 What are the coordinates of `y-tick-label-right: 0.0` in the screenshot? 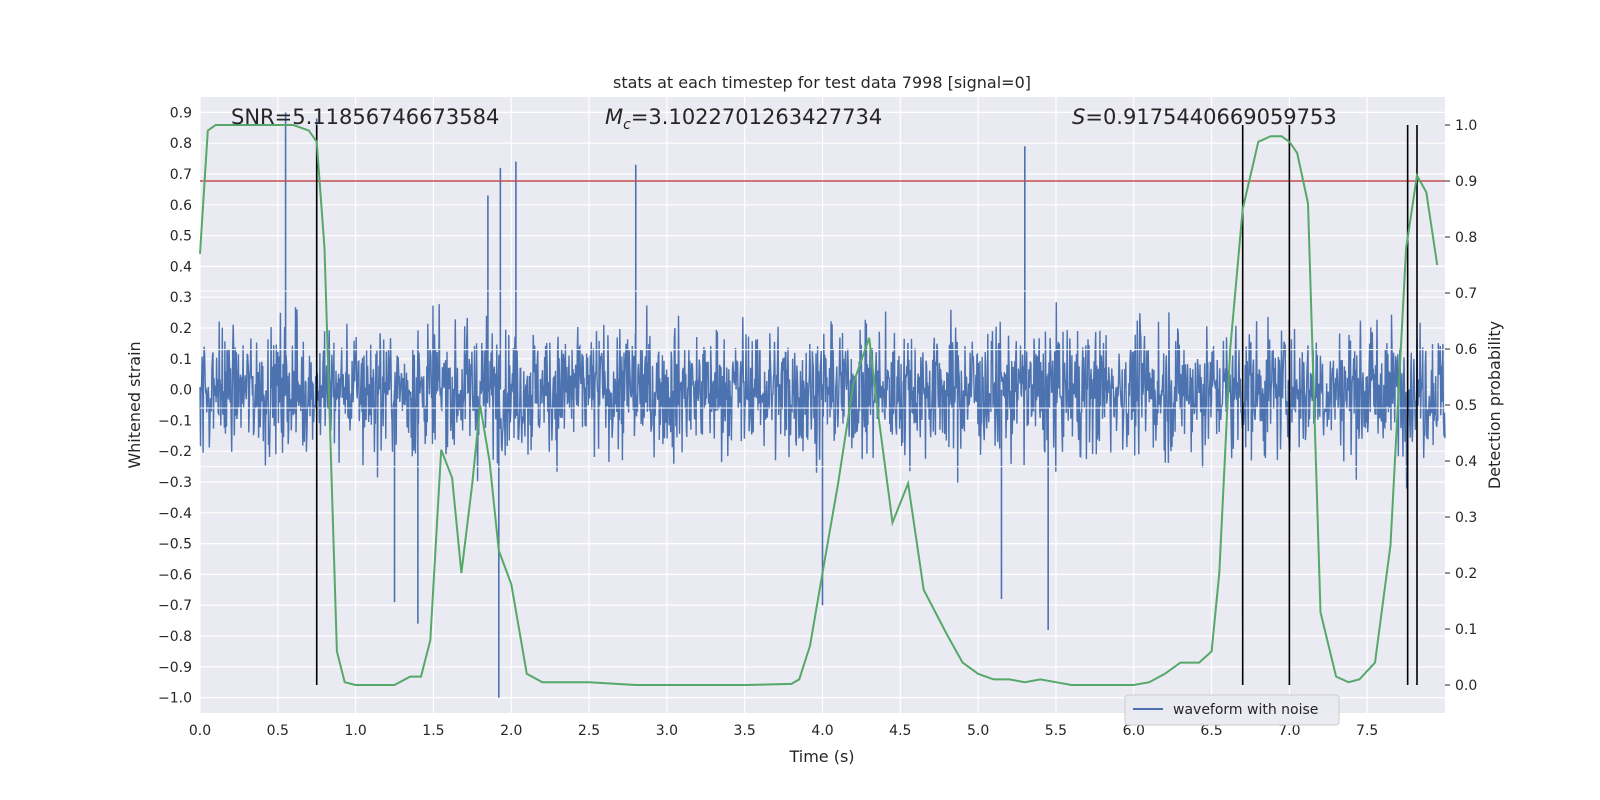 It's located at (1466, 686).